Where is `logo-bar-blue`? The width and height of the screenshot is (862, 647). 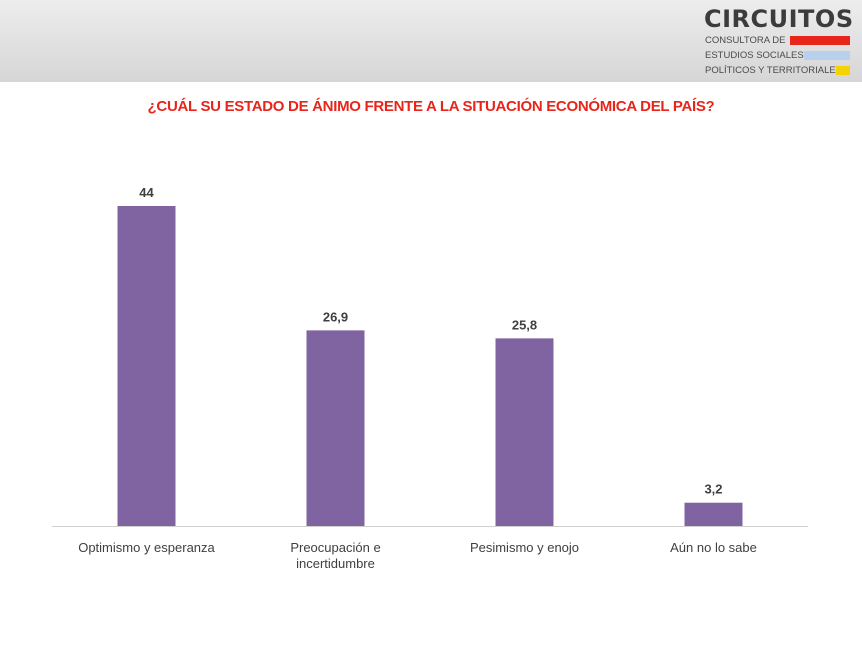 logo-bar-blue is located at coordinates (827, 55).